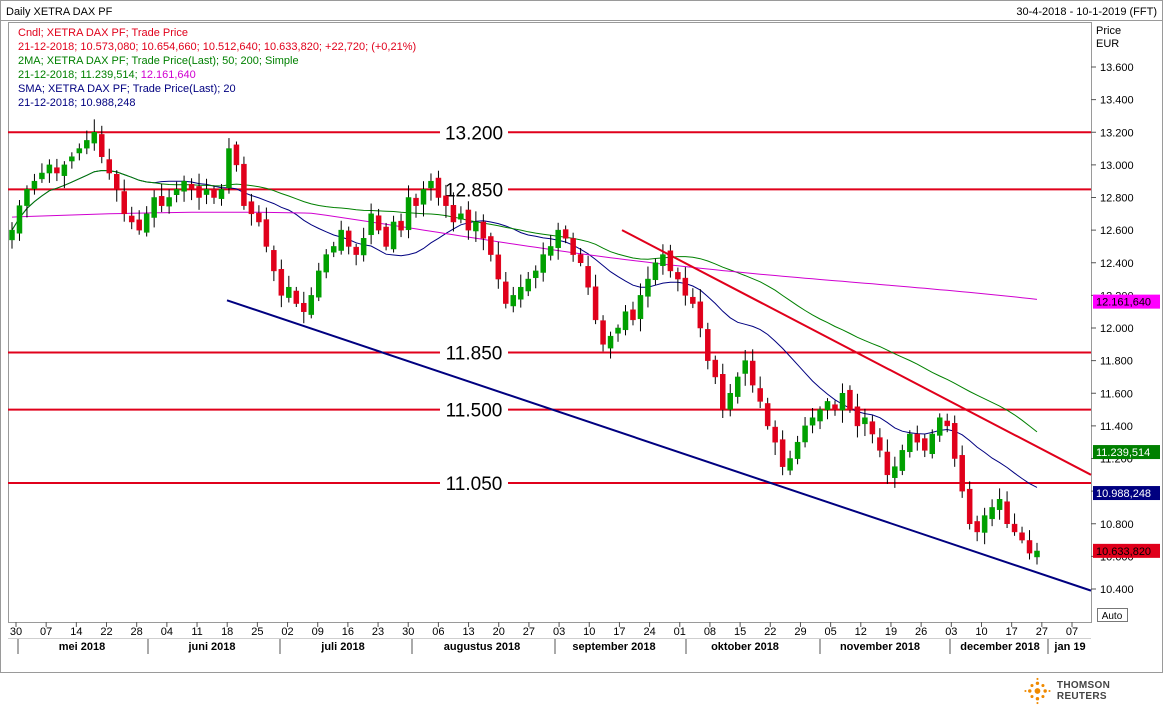 Image resolution: width=1163 pixels, height=710 pixels. Describe the element at coordinates (1116, 362) in the screenshot. I see `y-tick-label: 11.800` at that location.